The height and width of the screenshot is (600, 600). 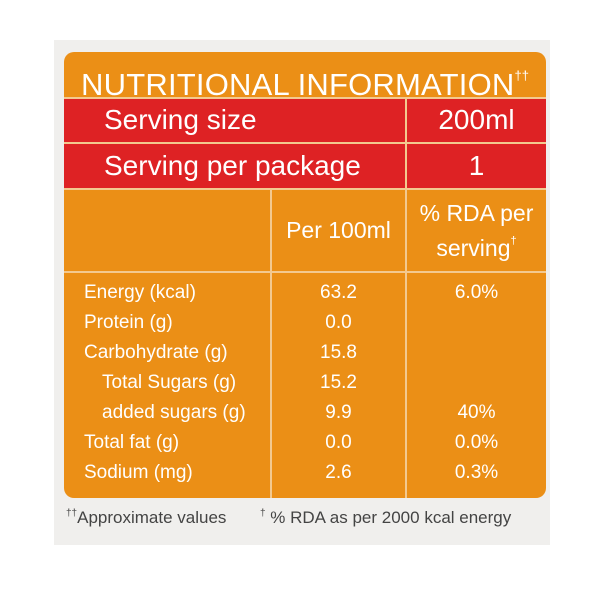 I want to click on nutrient-name: Energy (kcal), so click(x=140, y=292).